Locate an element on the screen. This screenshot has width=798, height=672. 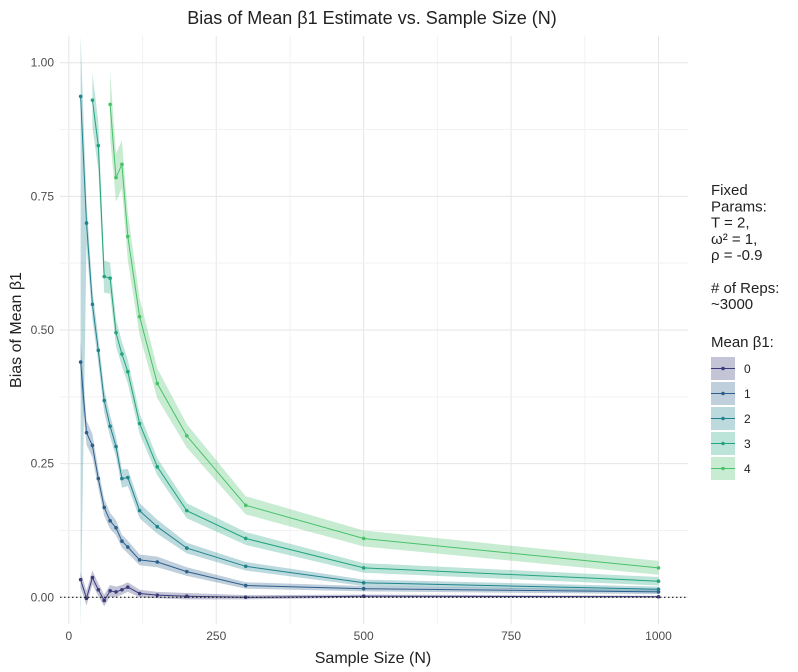
legend-item-0: 0 is located at coordinates (731, 368).